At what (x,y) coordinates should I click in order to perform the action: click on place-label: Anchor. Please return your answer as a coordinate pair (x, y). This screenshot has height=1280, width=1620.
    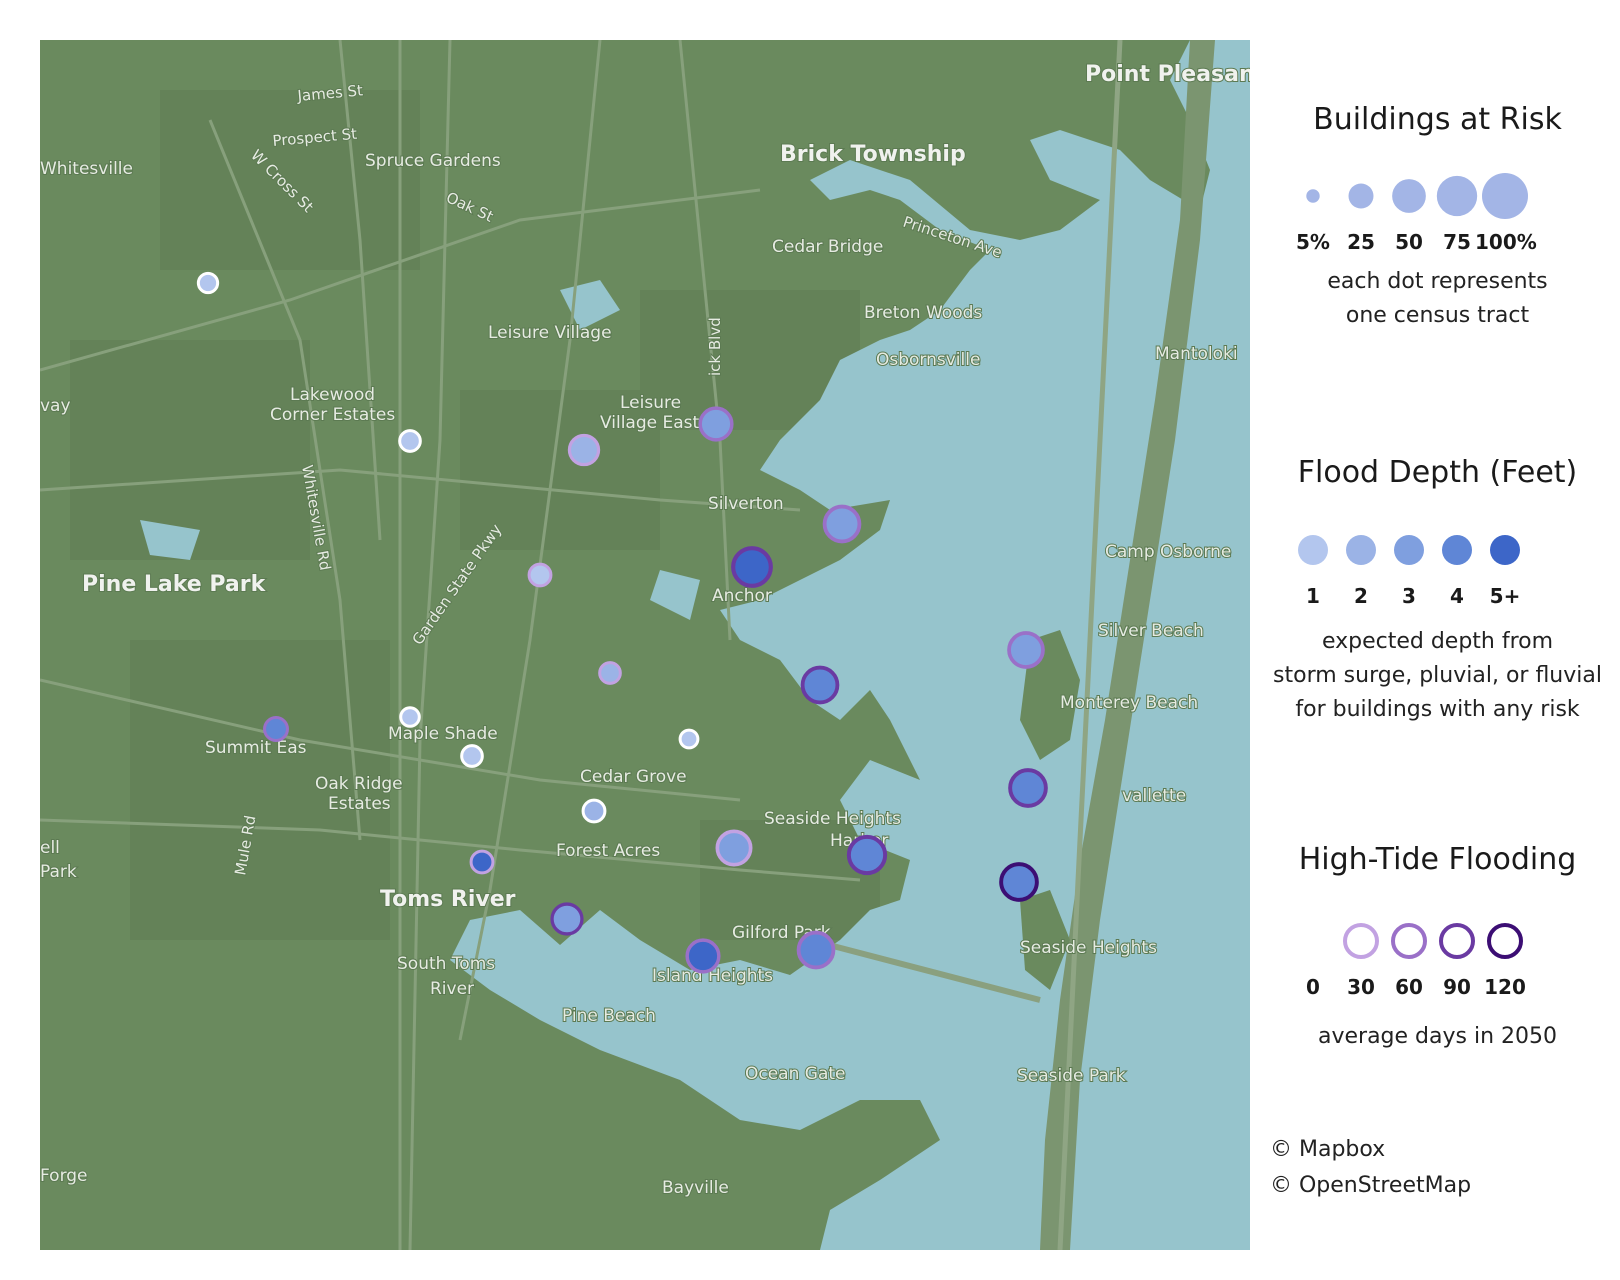
    Looking at the image, I should click on (742, 596).